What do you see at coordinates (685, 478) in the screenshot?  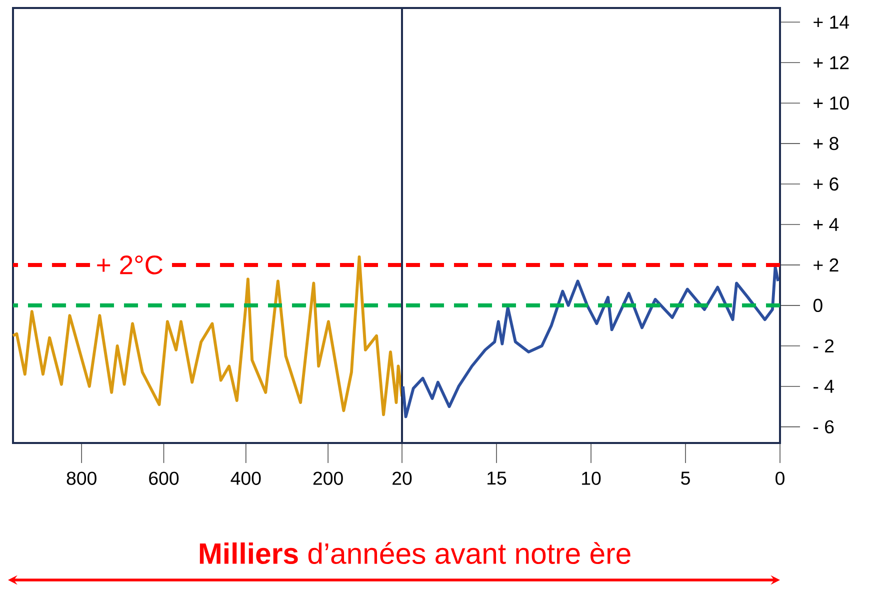 I see `x-tick-label: 5` at bounding box center [685, 478].